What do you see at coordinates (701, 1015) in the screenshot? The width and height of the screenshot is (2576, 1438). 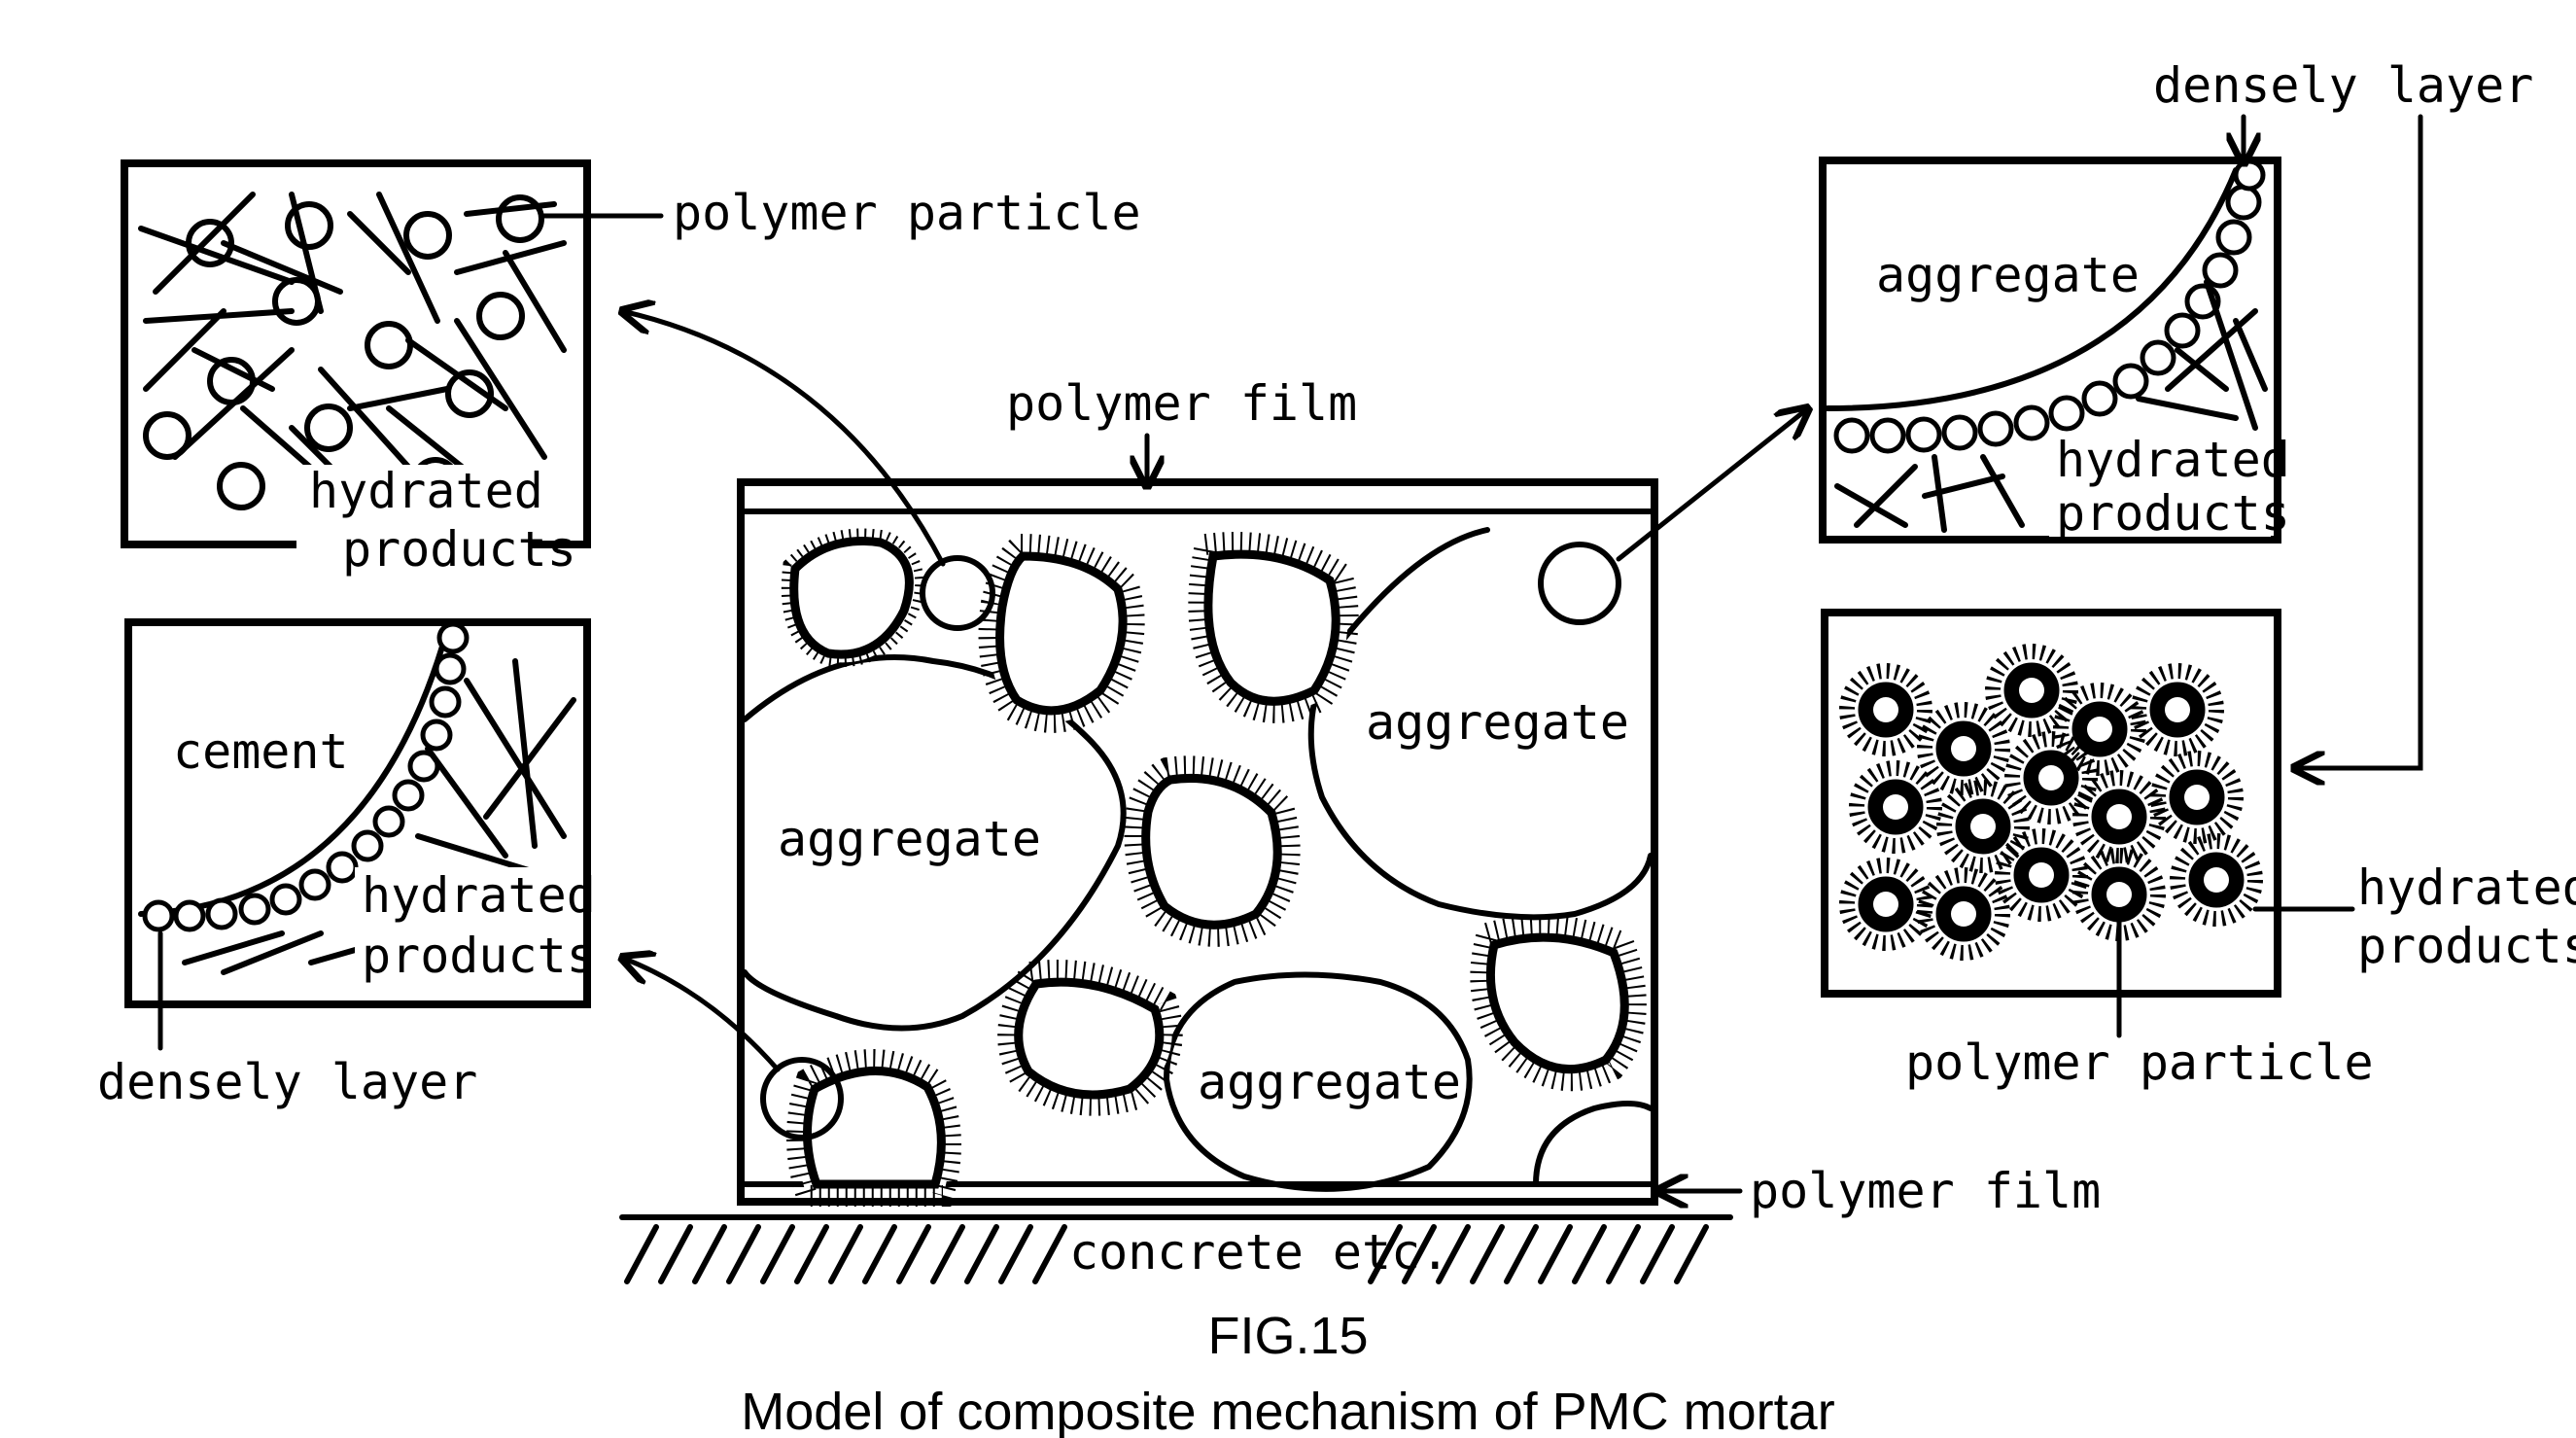 I see `arrow-to-inset-mid-left` at bounding box center [701, 1015].